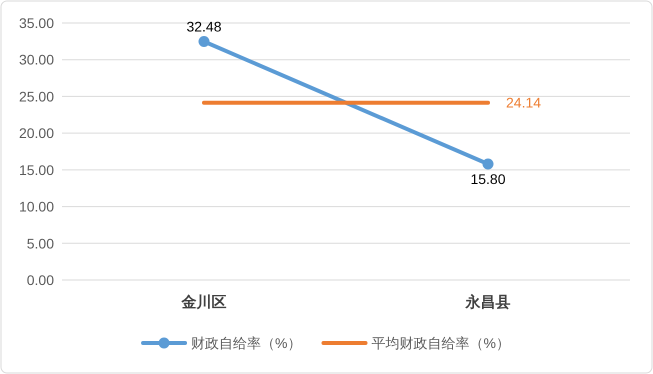  What do you see at coordinates (203, 302) in the screenshot?
I see `x-tick-label: 金川区` at bounding box center [203, 302].